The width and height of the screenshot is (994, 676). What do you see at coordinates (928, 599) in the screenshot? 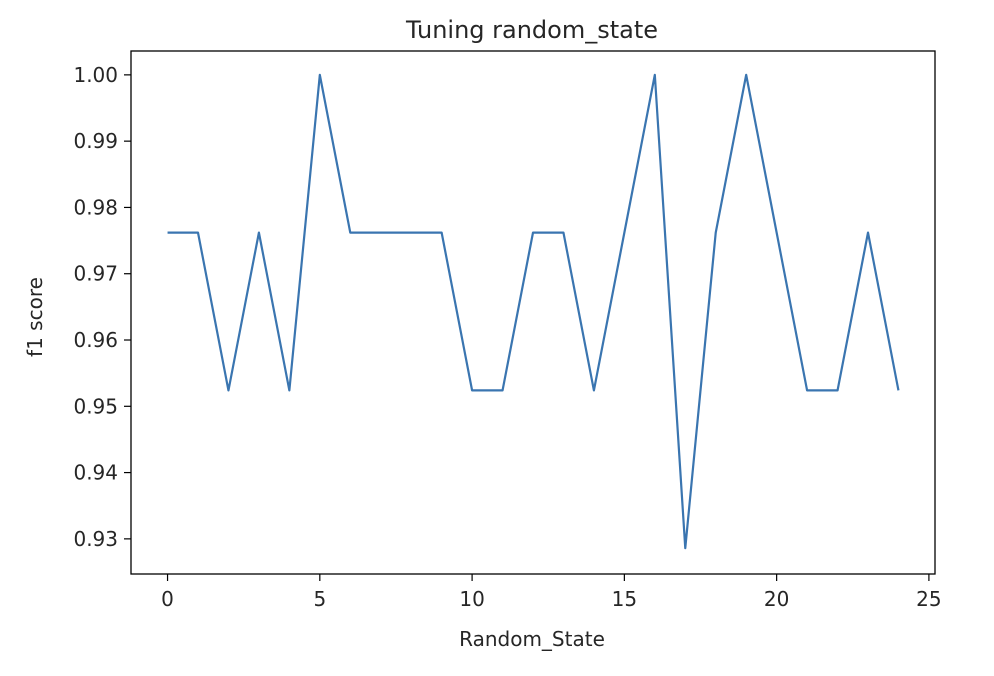
I see `x-tick-label: 25` at bounding box center [928, 599].